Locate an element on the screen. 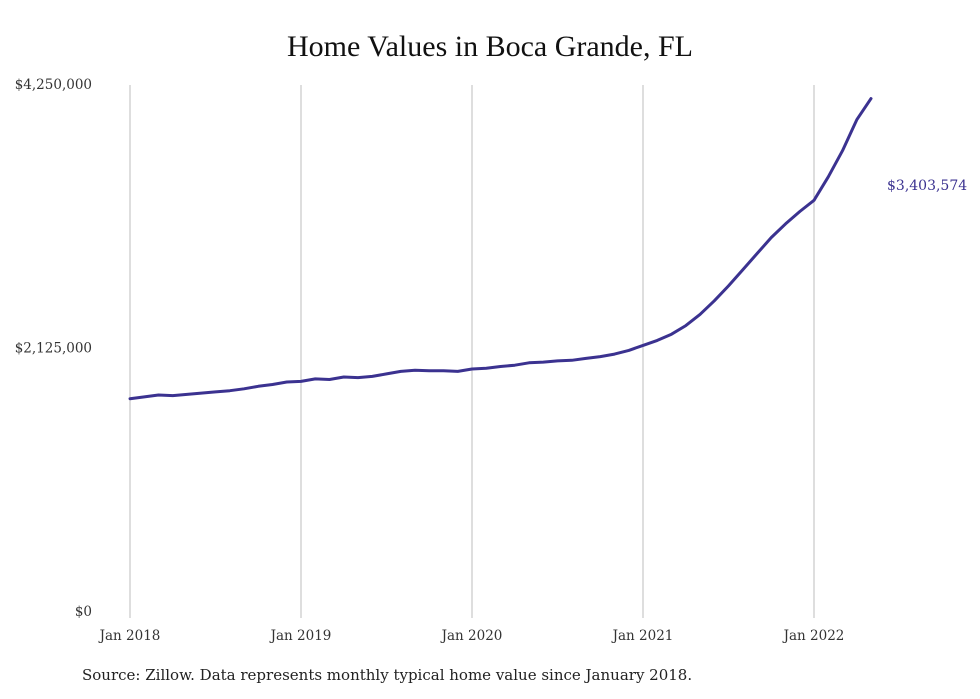 Image resolution: width=980 pixels, height=699 pixels. x-tick-label: Jan 2020 is located at coordinates (471, 636).